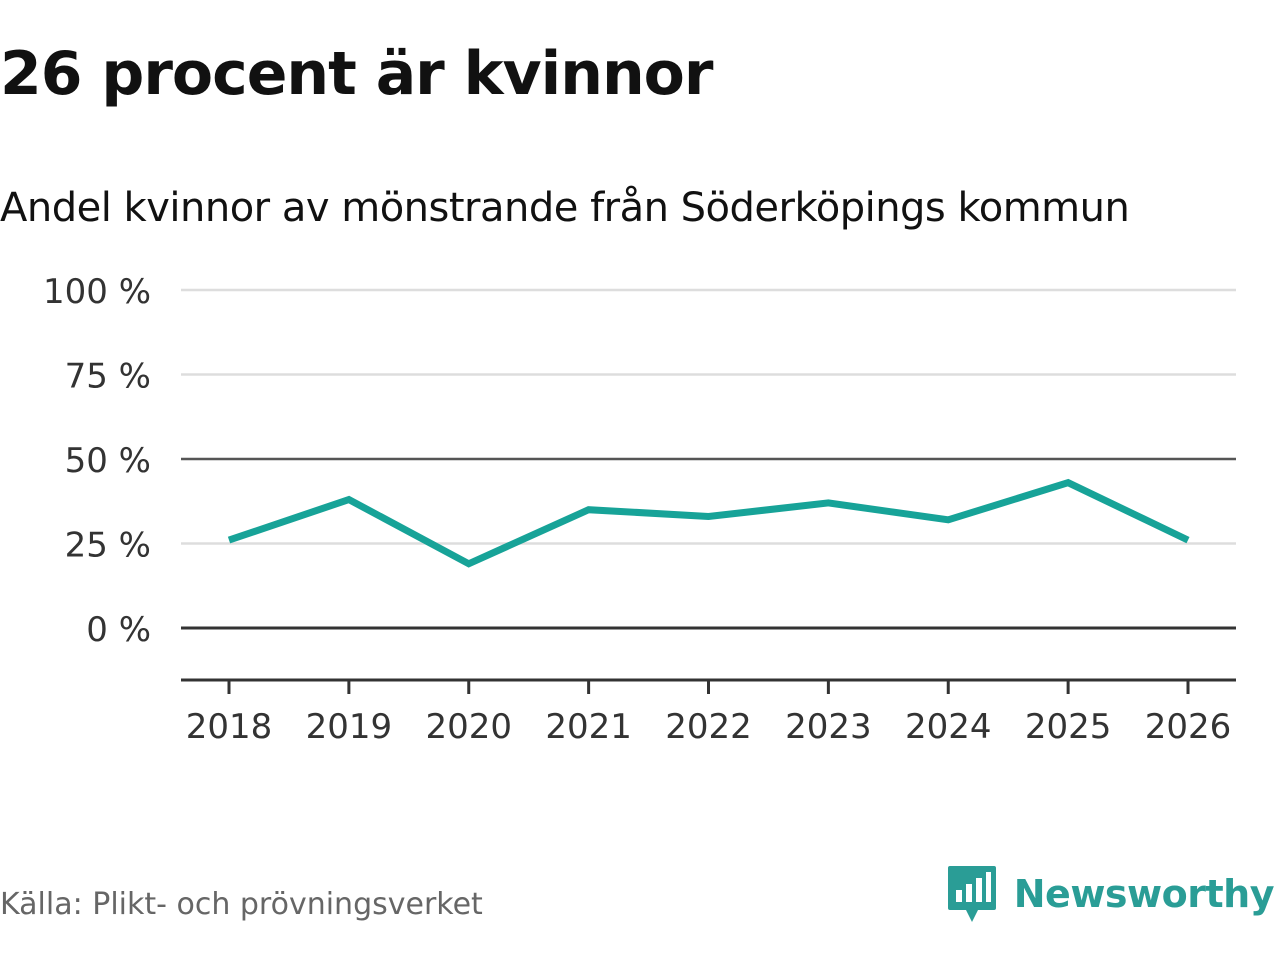 This screenshot has width=1280, height=960. I want to click on brand-logo: Newsworthy, so click(1110, 894).